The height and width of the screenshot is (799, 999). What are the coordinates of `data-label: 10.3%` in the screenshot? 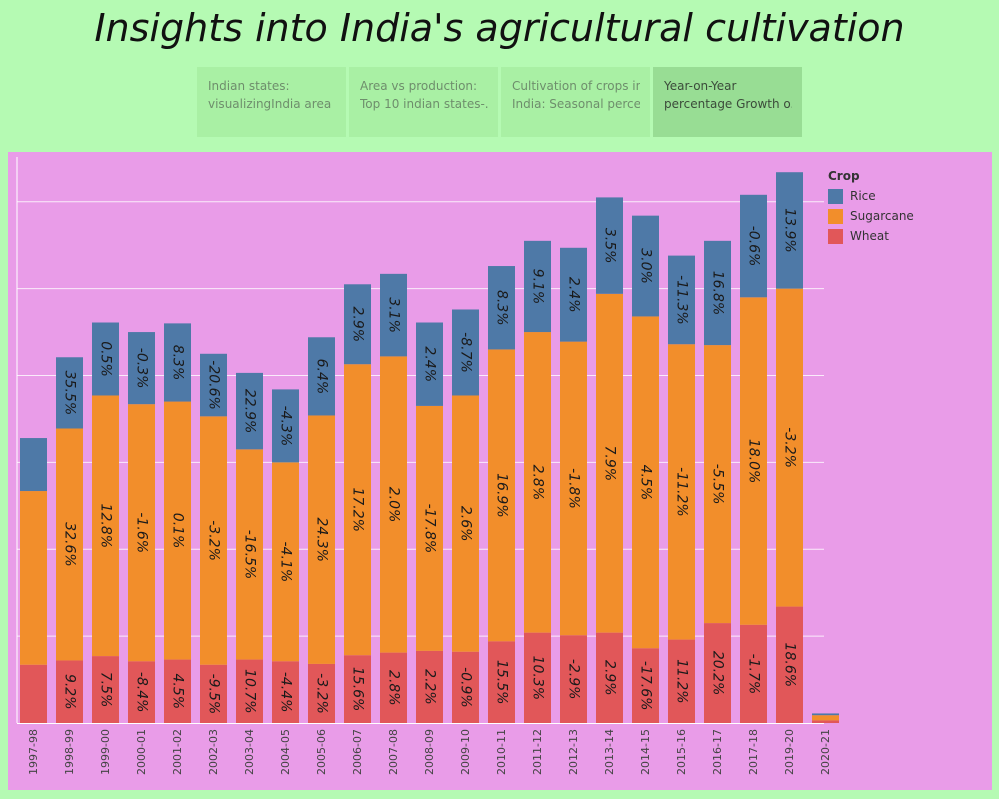 It's located at (538, 678).